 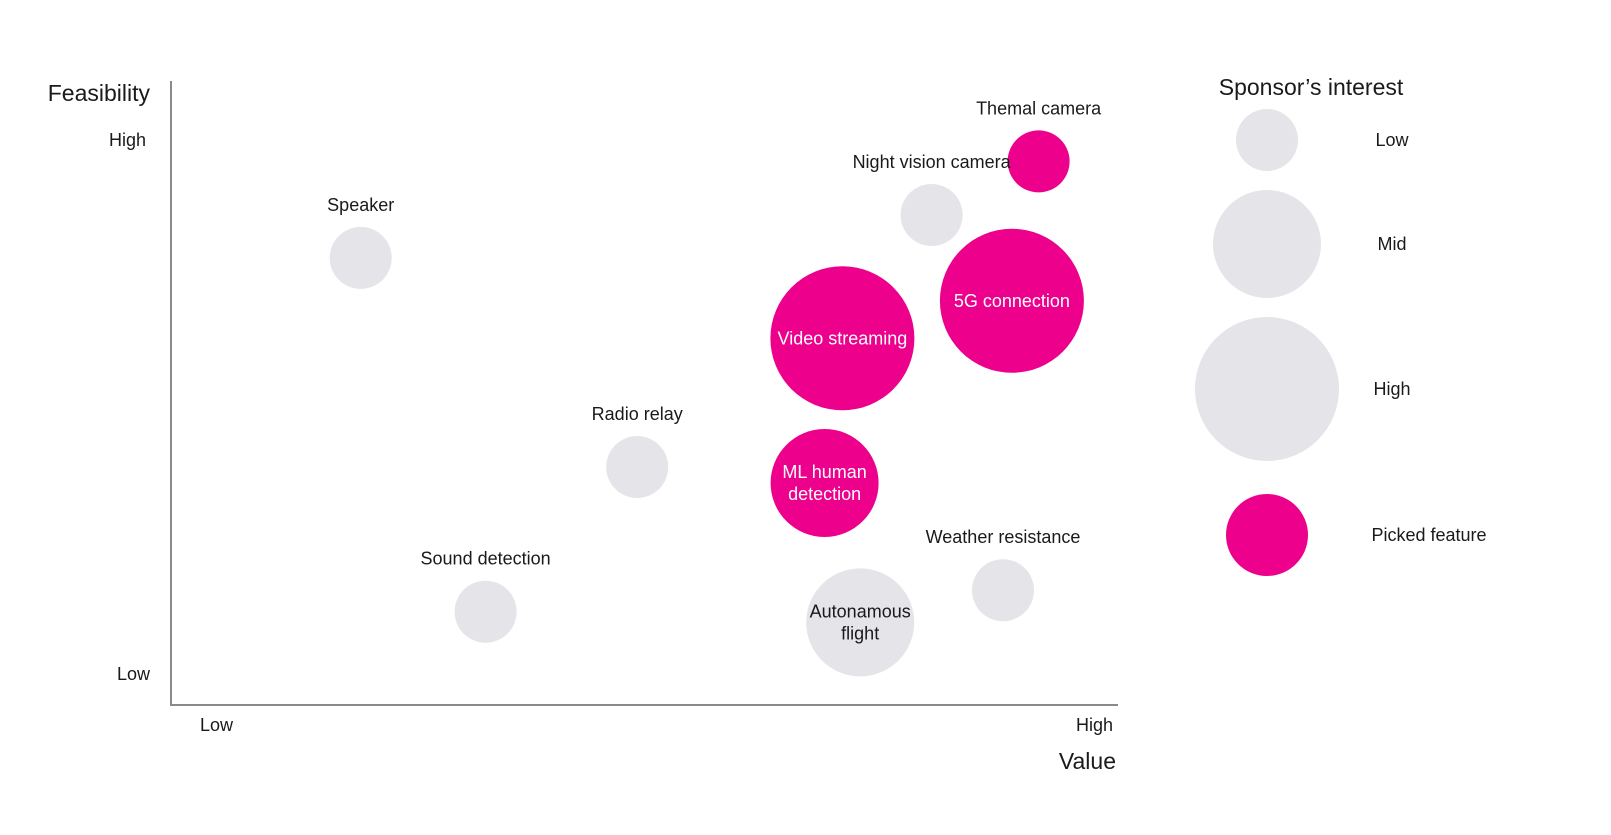 What do you see at coordinates (637, 467) in the screenshot?
I see `bubble-radio-relay` at bounding box center [637, 467].